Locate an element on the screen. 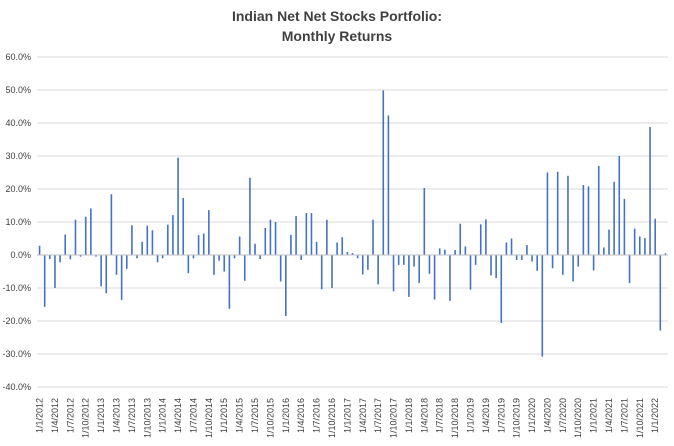 The image size is (674, 446). x-tick-label: 1/1/2022 is located at coordinates (655, 415).